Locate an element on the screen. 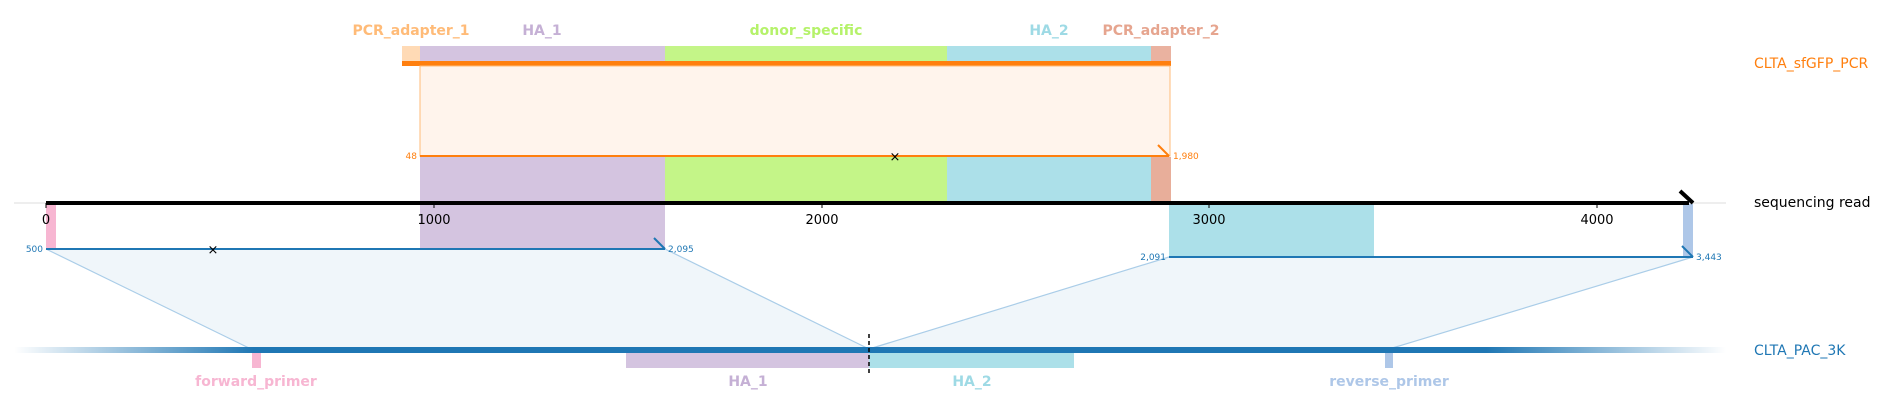 Image resolution: width=1880 pixels, height=415 pixels. plasmid-feature-bar-reverse-primer is located at coordinates (1389, 360).